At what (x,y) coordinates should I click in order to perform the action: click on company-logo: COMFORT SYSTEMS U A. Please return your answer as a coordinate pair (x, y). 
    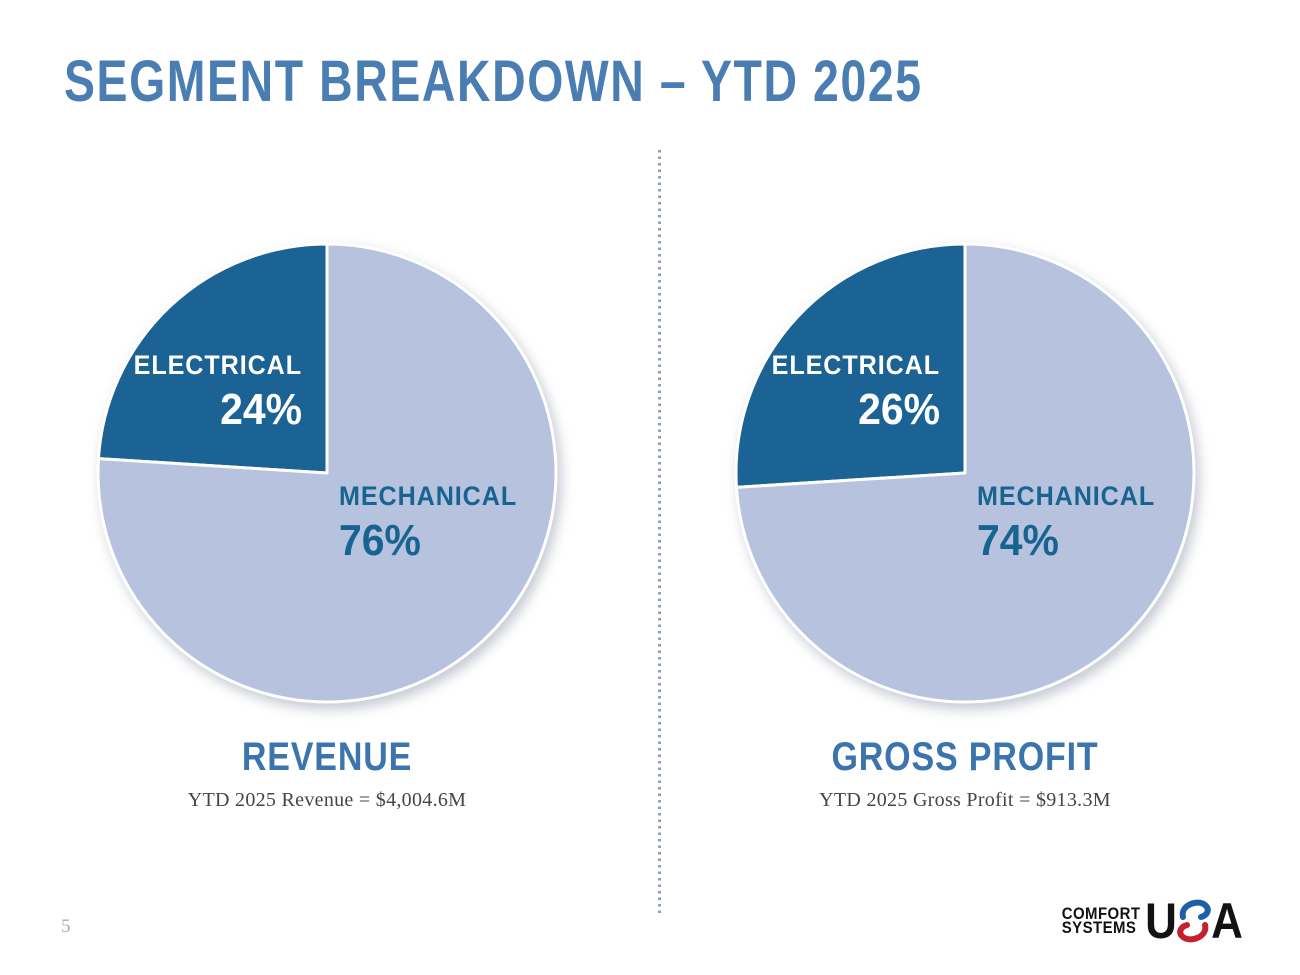
    Looking at the image, I should click on (1148, 921).